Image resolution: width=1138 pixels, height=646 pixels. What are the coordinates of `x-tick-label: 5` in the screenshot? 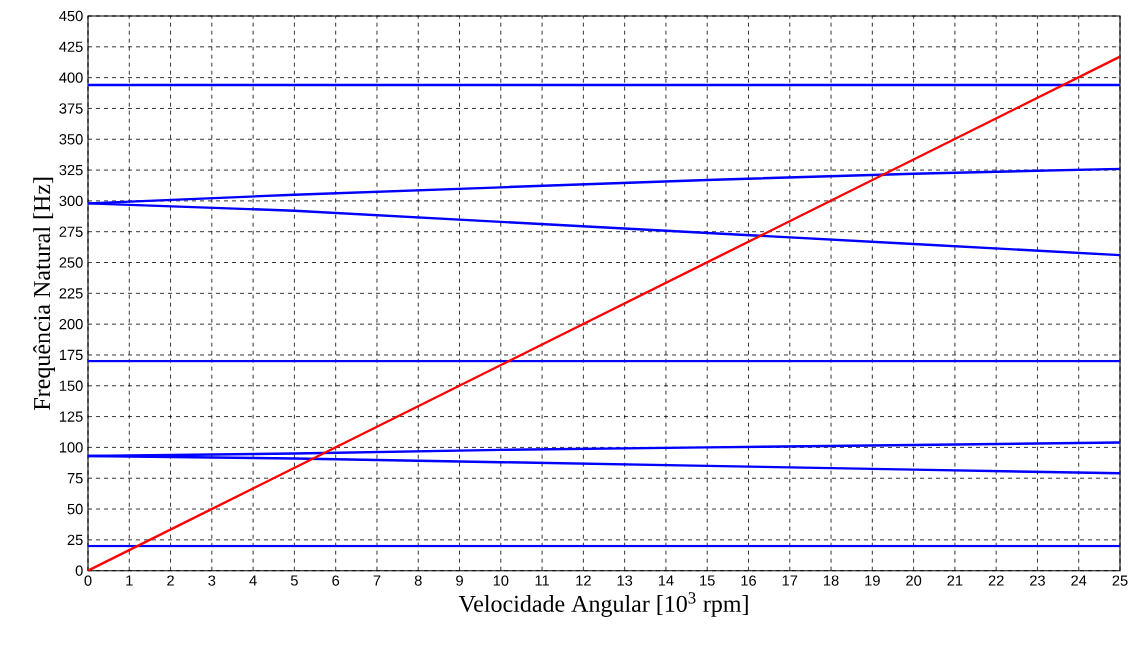 It's located at (294, 580).